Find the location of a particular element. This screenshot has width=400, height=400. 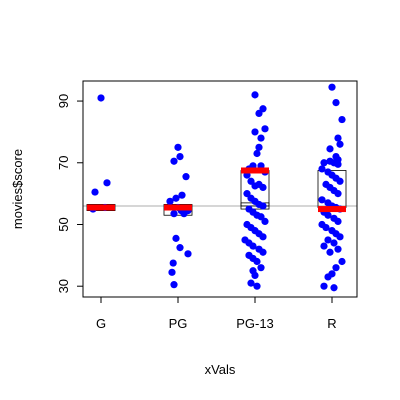

y-tick-label: 30 is located at coordinates (63, 286).